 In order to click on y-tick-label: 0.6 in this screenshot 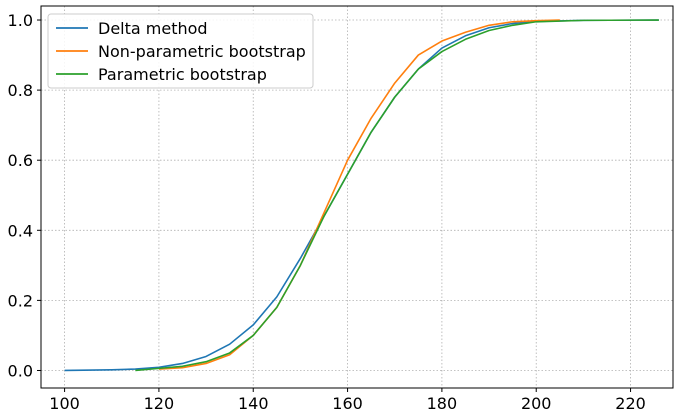, I will do `click(20, 160)`.